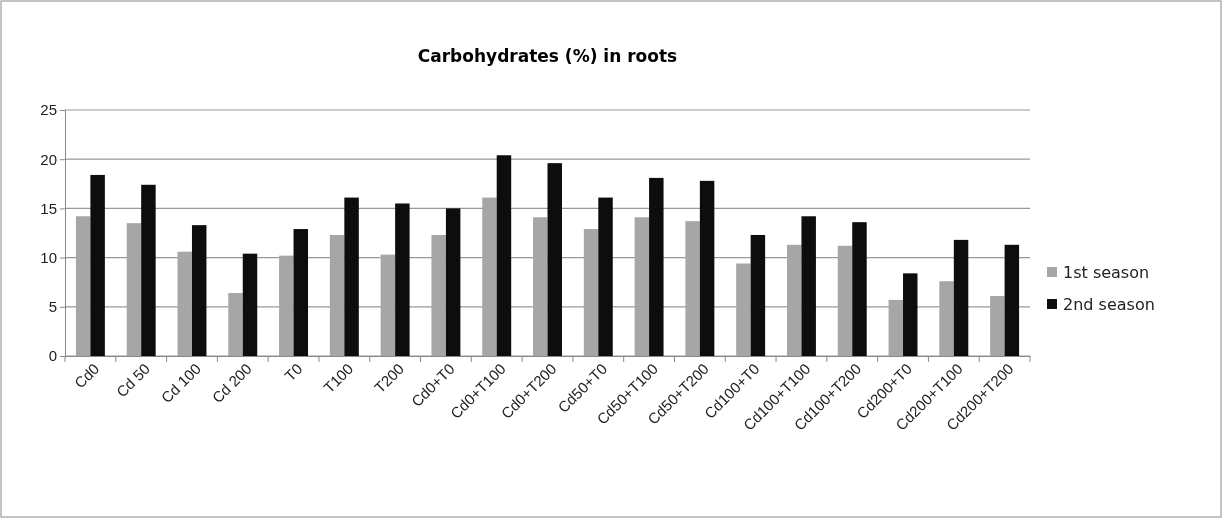 The width and height of the screenshot is (1223, 520). I want to click on chart-title: Carbohydrates (%) in roots, so click(547, 56).